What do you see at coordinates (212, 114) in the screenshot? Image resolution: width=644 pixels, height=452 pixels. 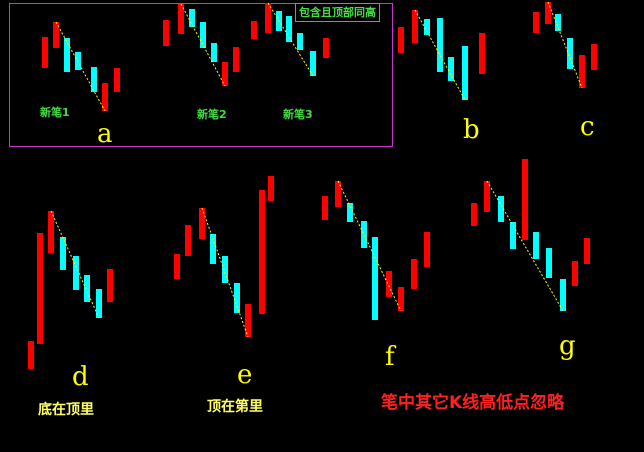 I see `new-stroke-label-2: 新笔2` at bounding box center [212, 114].